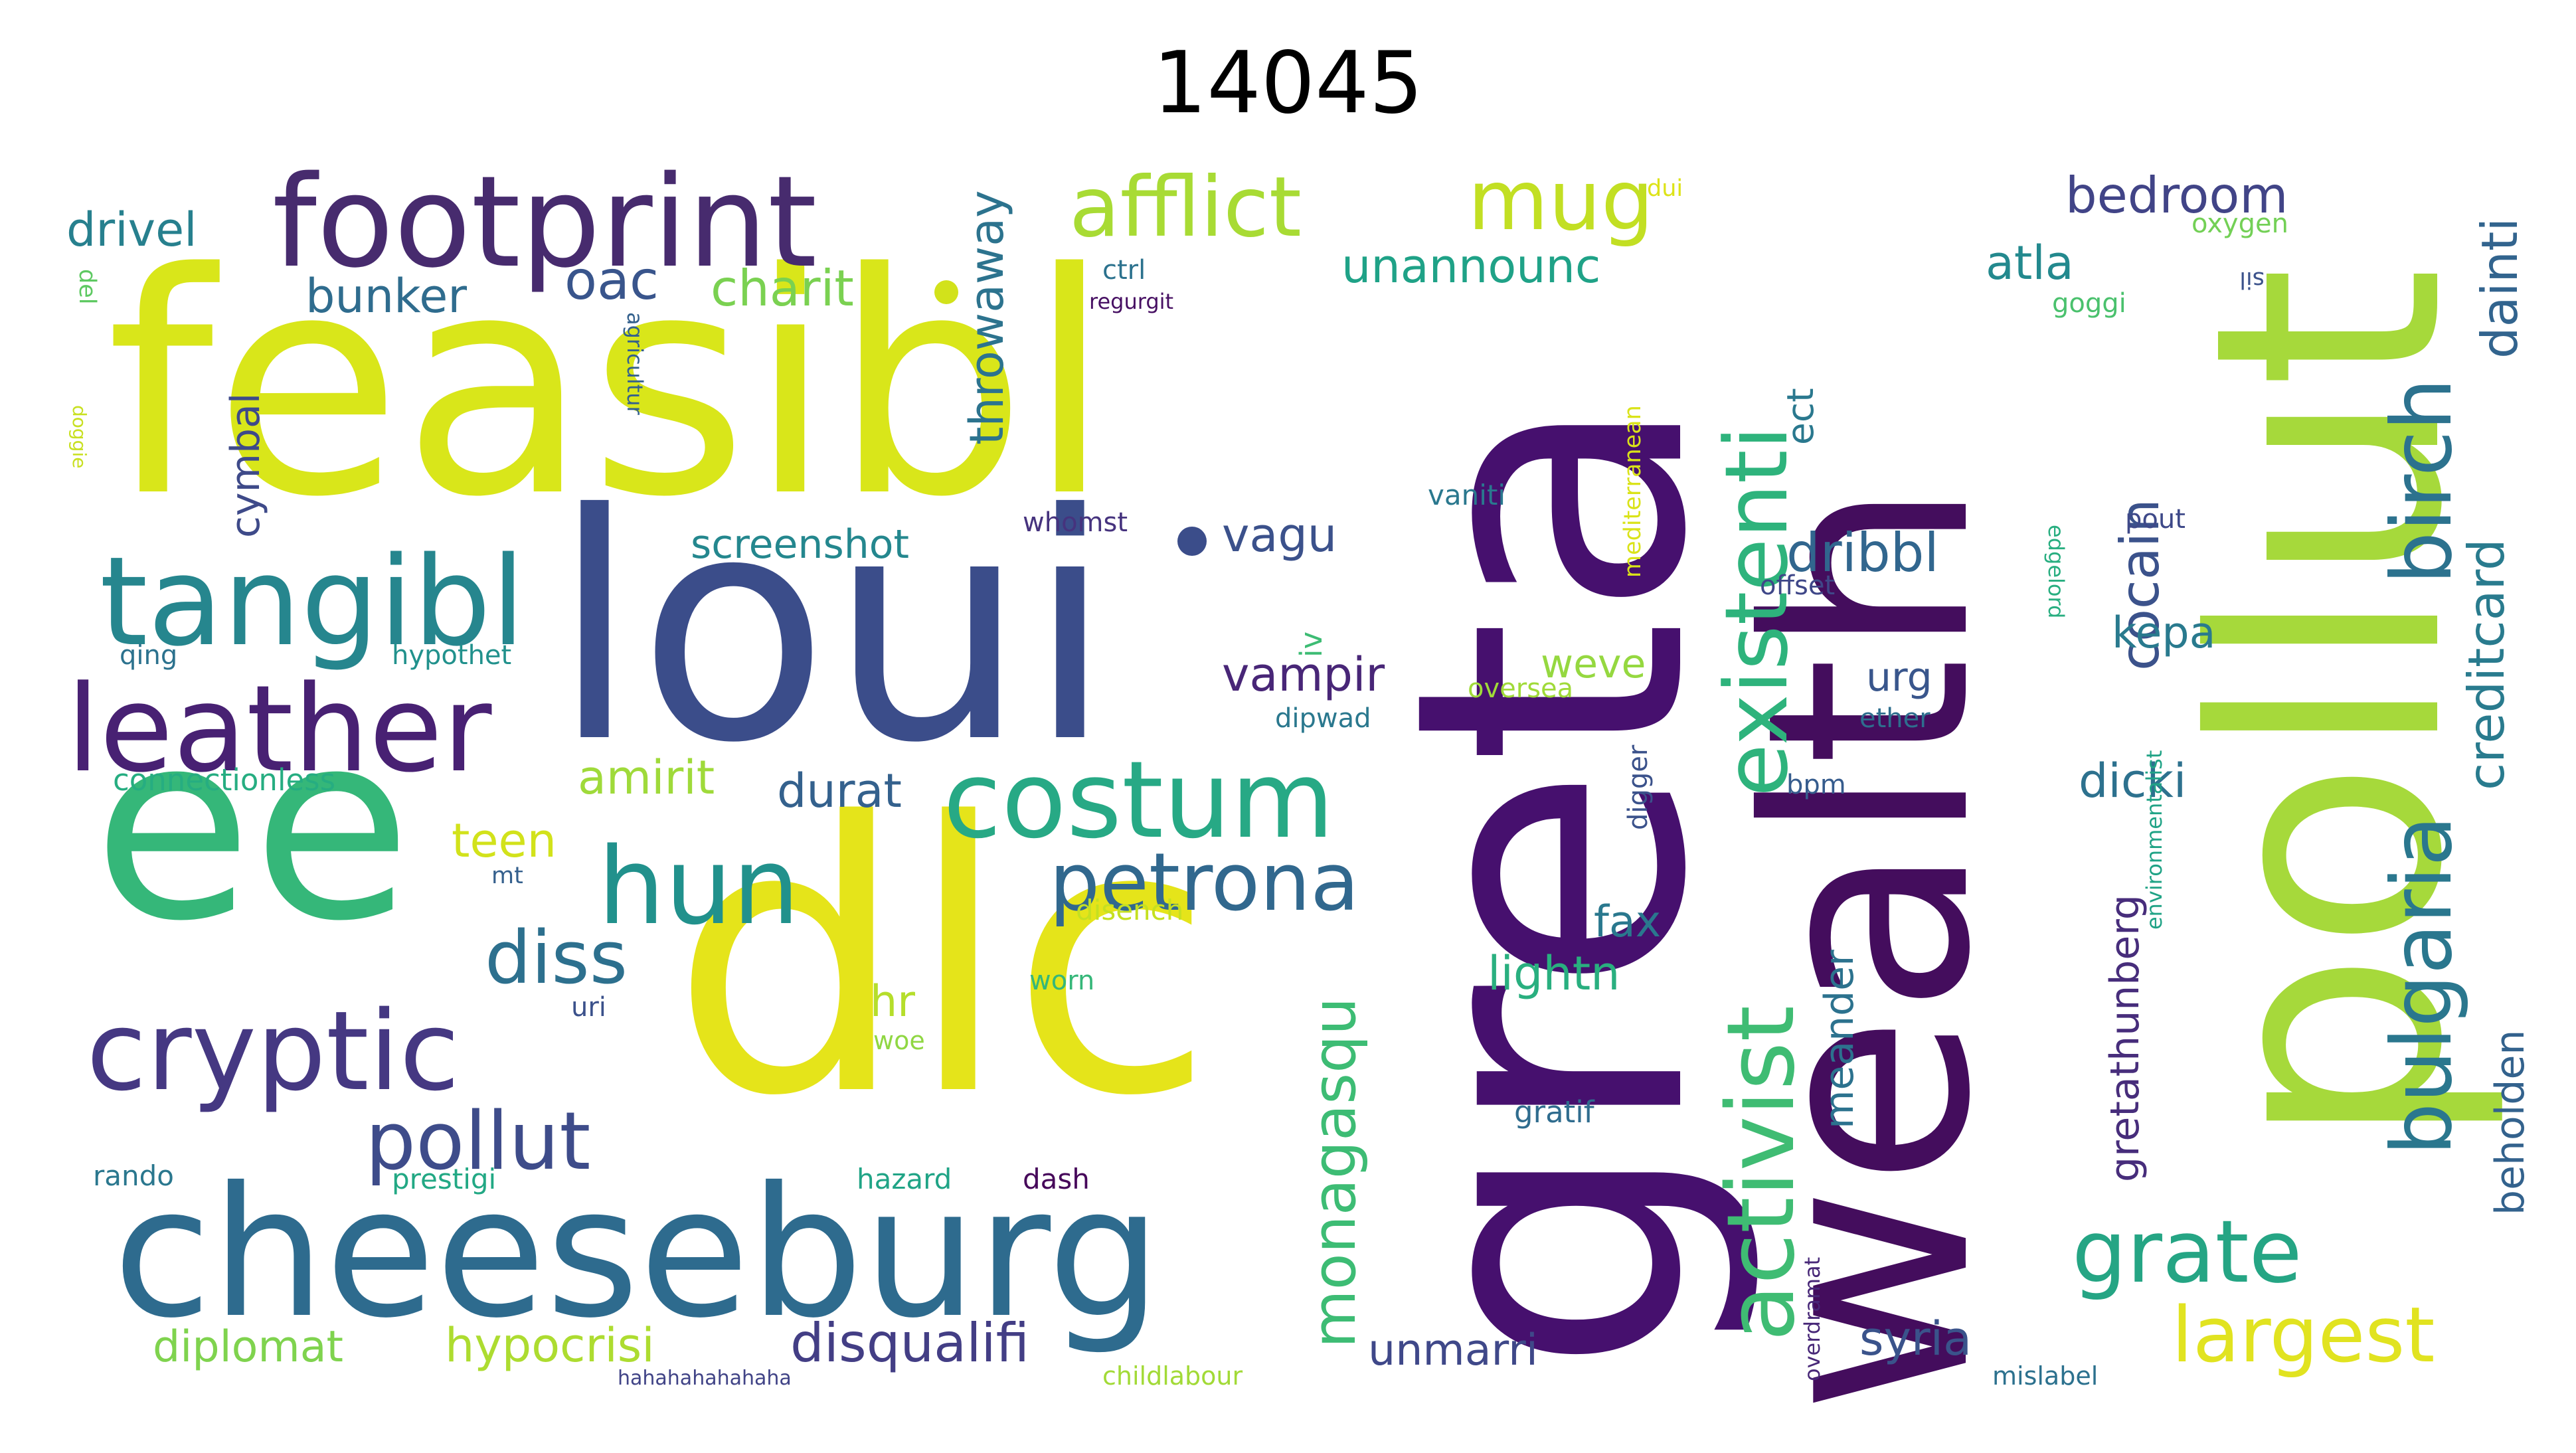  What do you see at coordinates (550, 1345) in the screenshot?
I see `word-hypocrisi: hypocrisi` at bounding box center [550, 1345].